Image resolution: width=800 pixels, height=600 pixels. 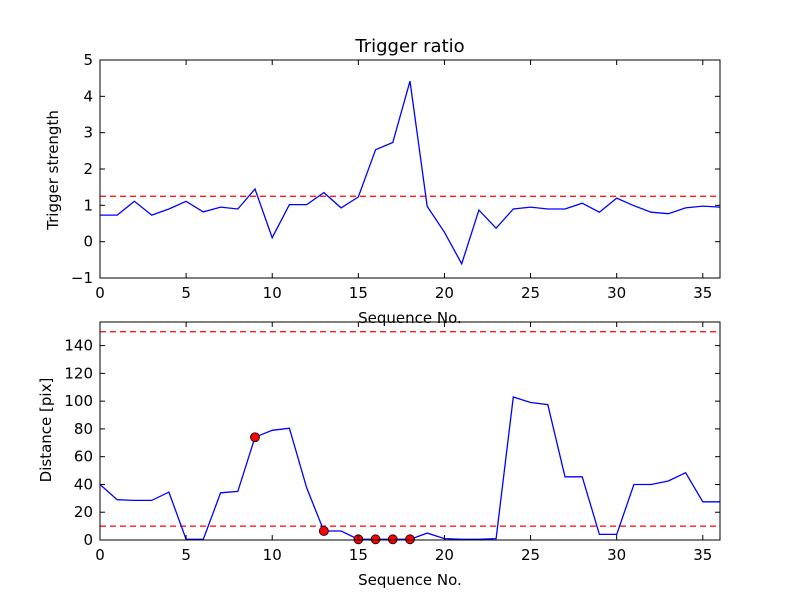 What do you see at coordinates (409, 46) in the screenshot?
I see `chart-title: Trigger ratio` at bounding box center [409, 46].